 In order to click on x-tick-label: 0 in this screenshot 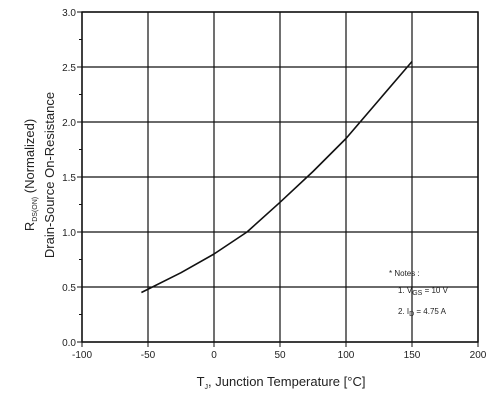, I will do `click(214, 355)`.